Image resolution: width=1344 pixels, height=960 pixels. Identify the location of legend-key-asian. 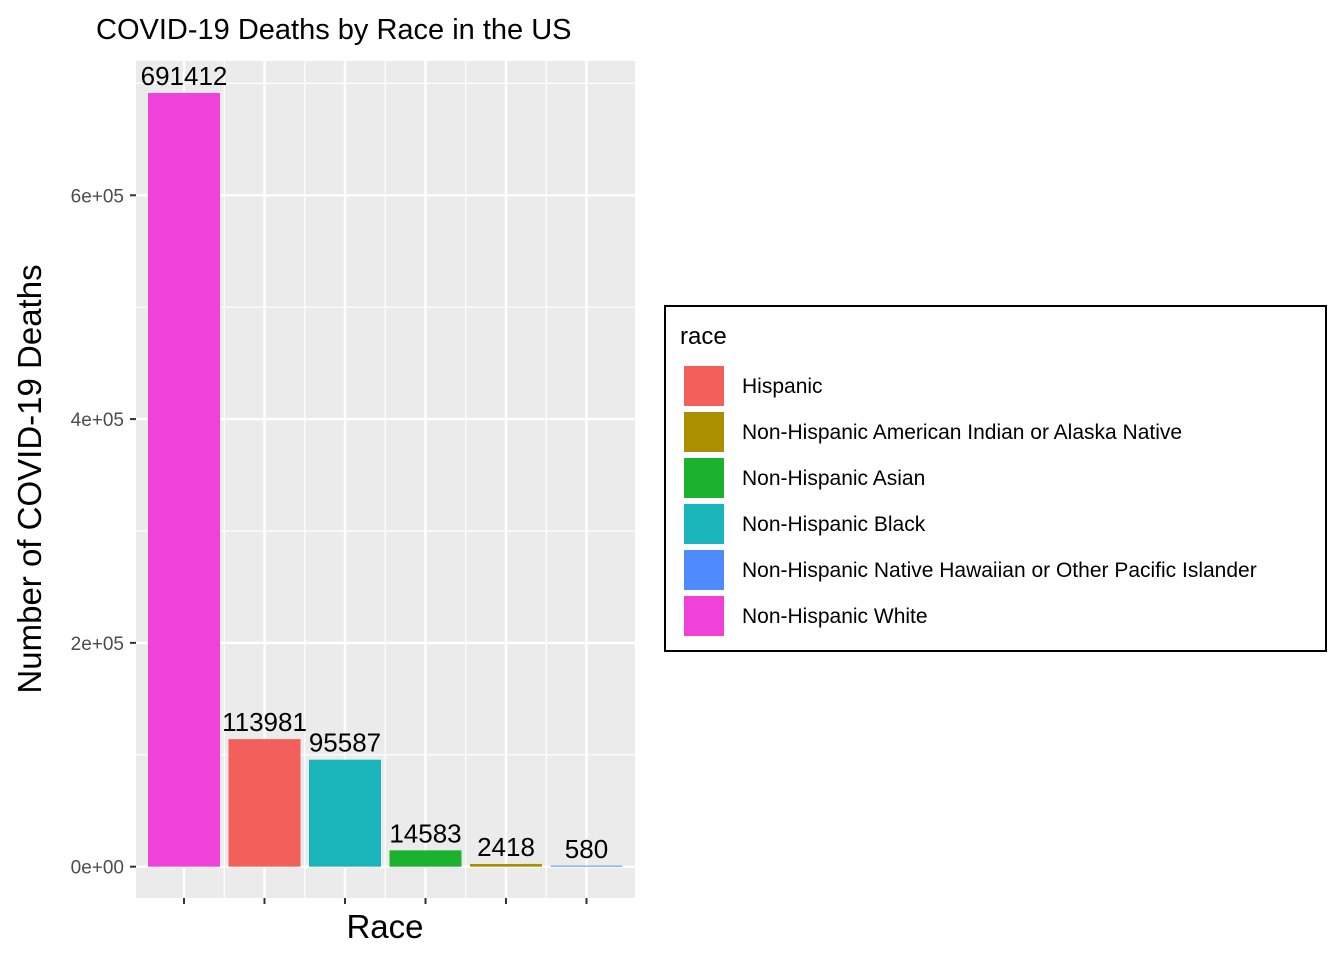
(704, 478).